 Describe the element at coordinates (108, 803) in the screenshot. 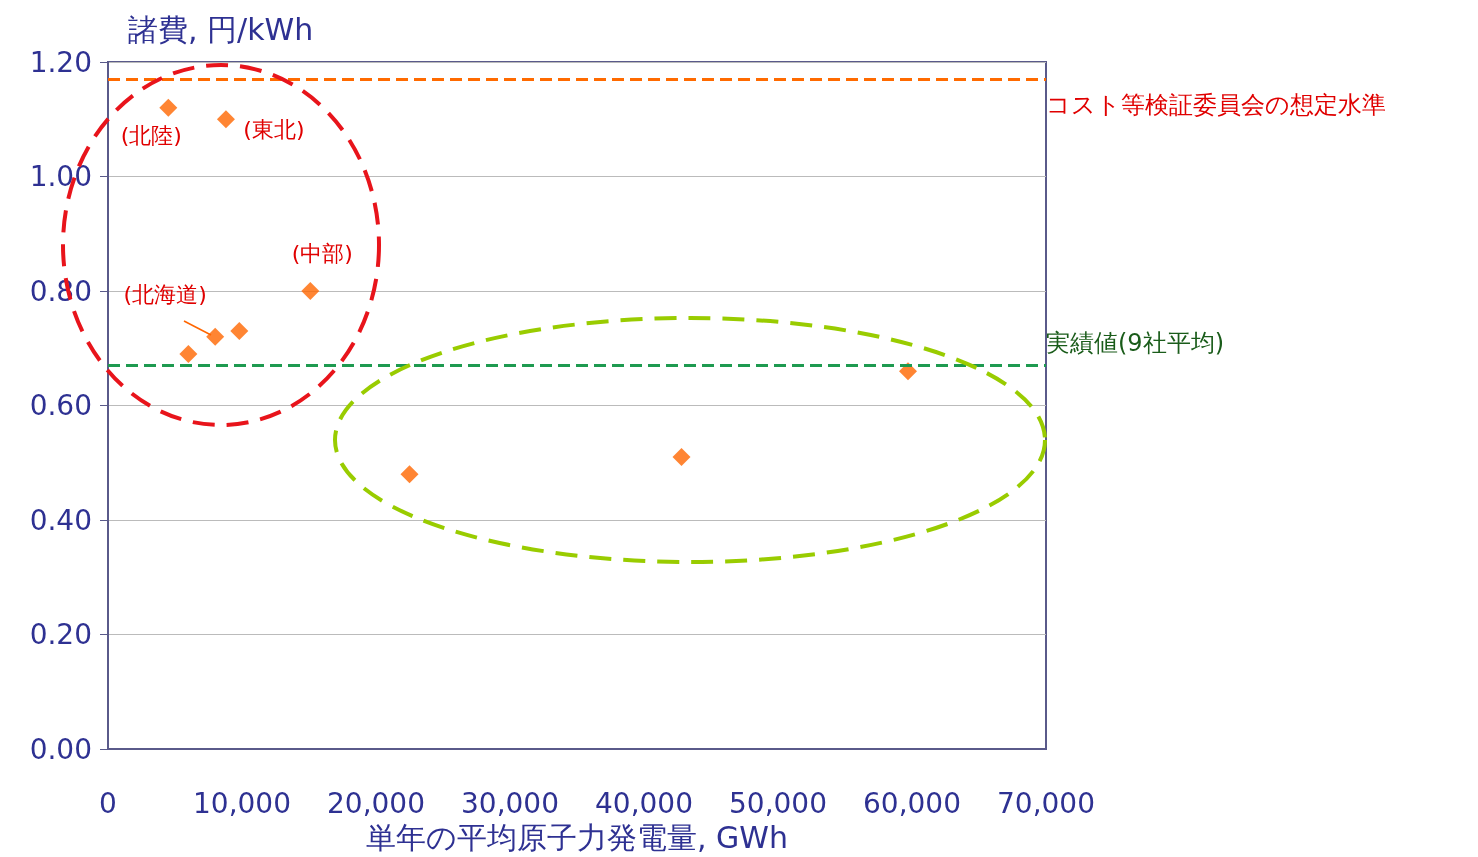

I see `x-tick-label: 0` at that location.